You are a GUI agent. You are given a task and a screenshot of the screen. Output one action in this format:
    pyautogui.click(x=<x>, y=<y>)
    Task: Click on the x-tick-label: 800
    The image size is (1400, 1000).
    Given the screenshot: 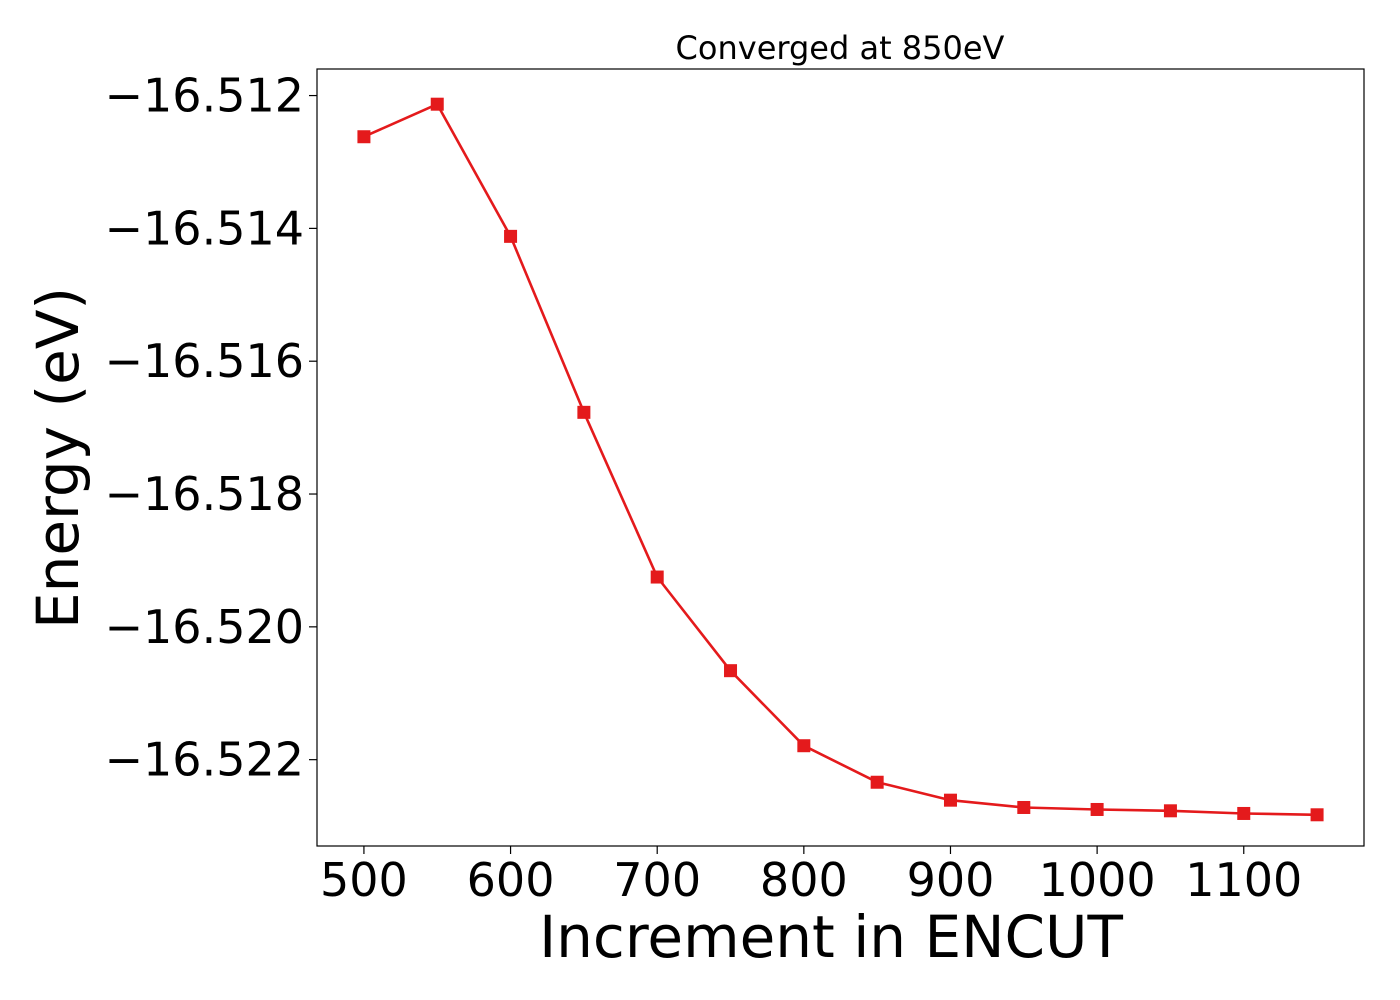 What is the action you would take?
    pyautogui.click(x=804, y=880)
    